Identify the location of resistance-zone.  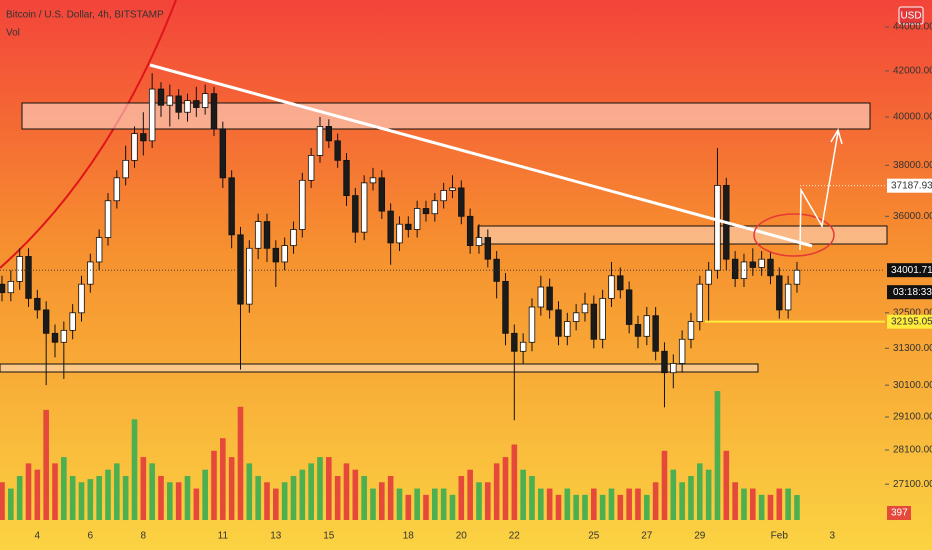
(446, 116).